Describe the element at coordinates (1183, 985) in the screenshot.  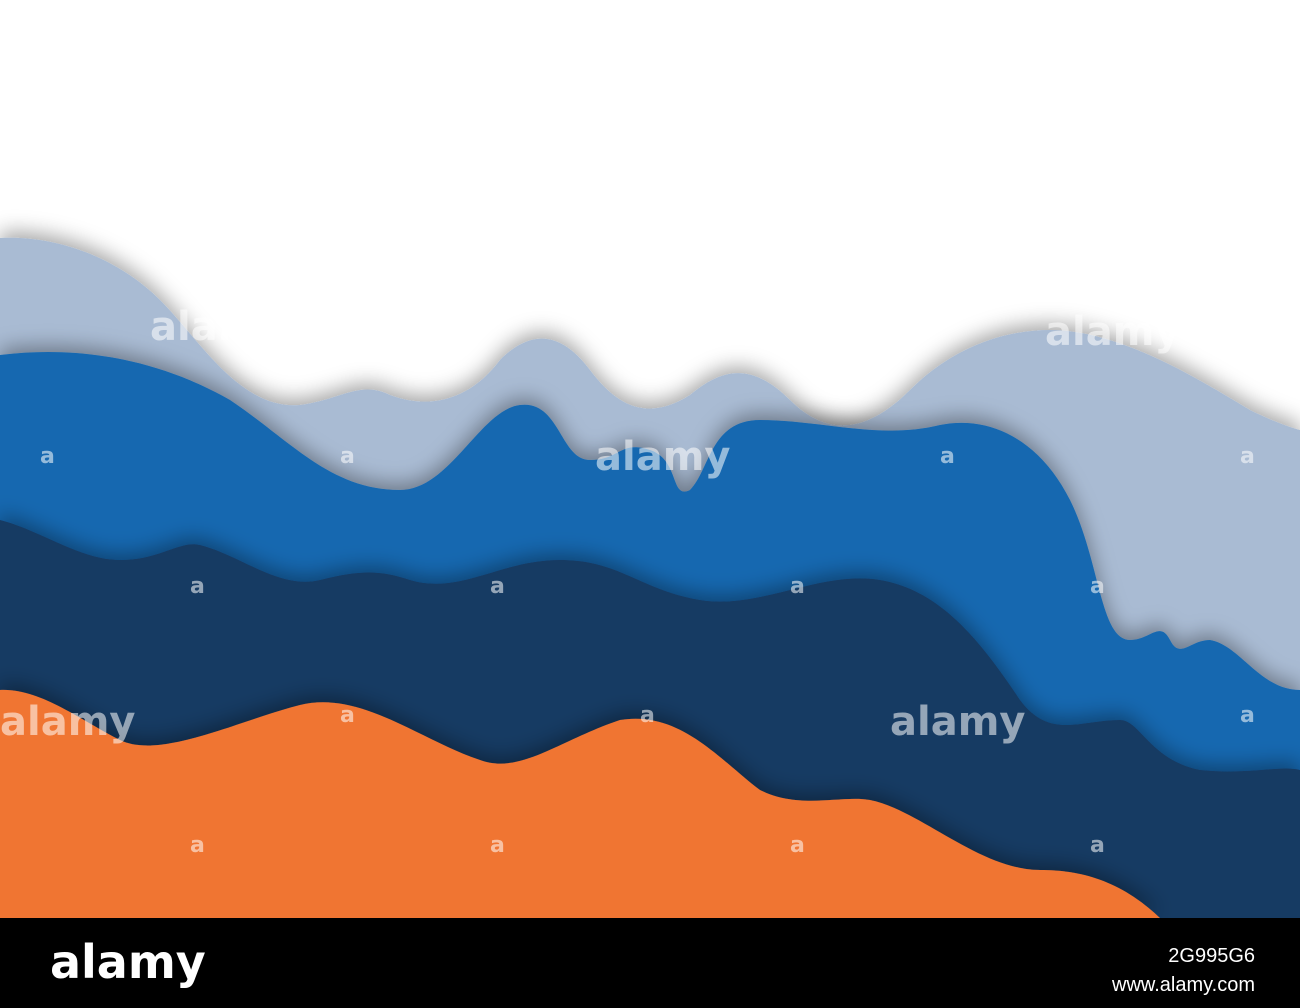
I see `footer-url: www.alamy.com` at that location.